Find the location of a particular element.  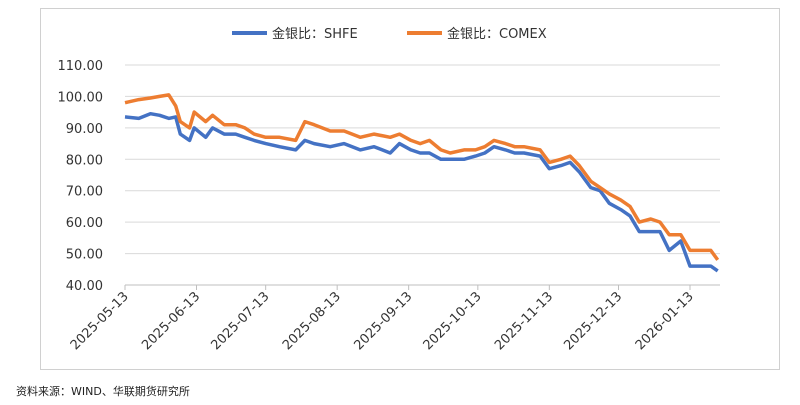

x-tick-label: 2026-01-13 is located at coordinates (665, 321).